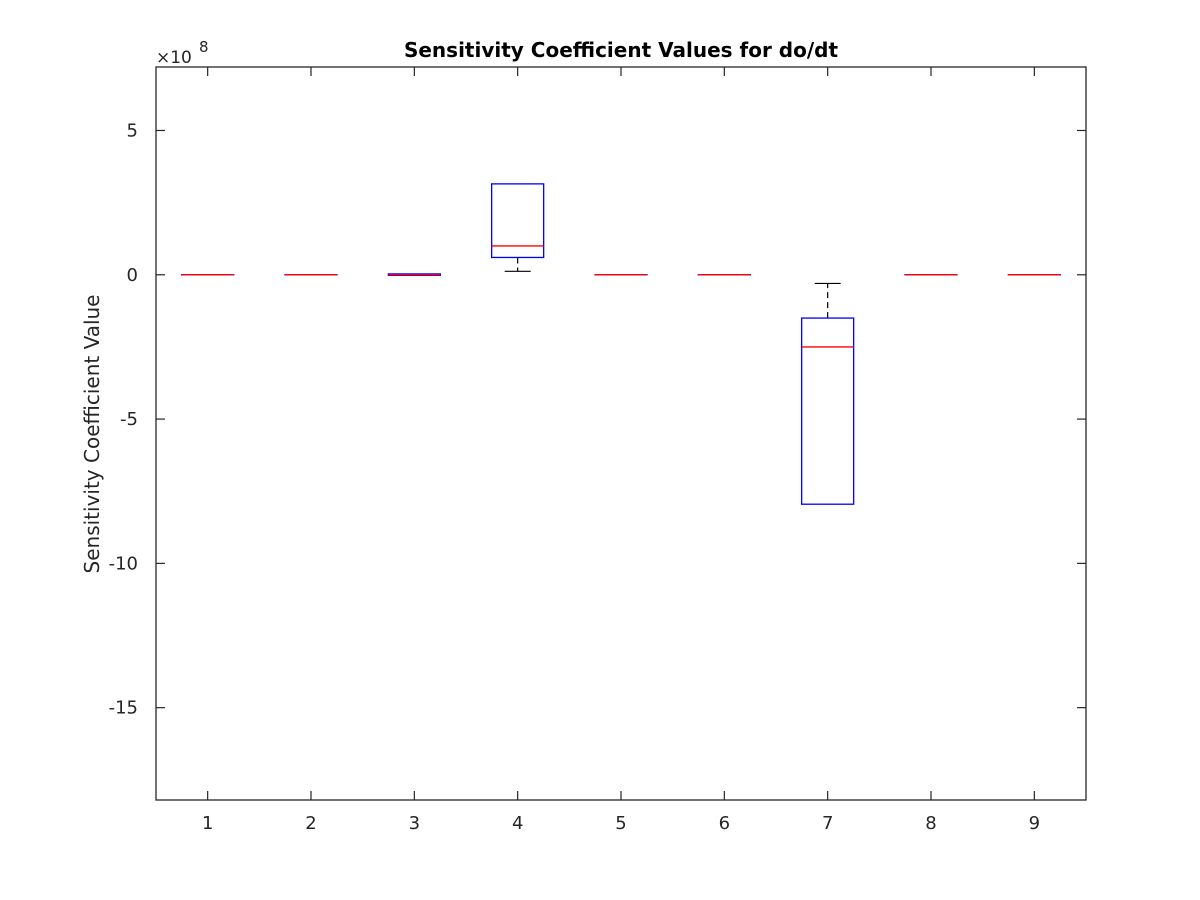  I want to click on y-tick-label: -15, so click(123, 708).